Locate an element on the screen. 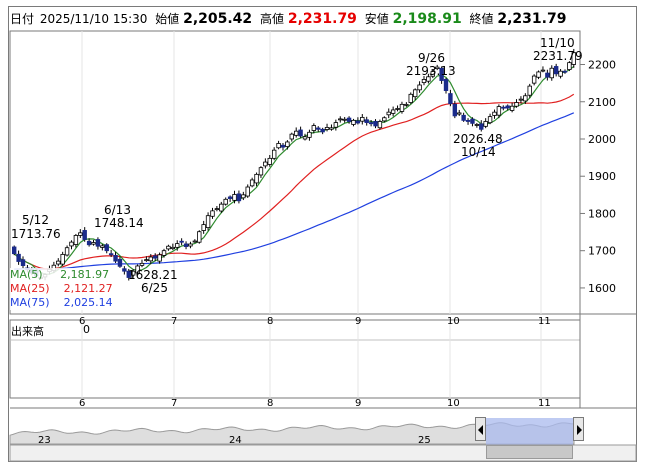  x-tick-label: 7 is located at coordinates (174, 321).